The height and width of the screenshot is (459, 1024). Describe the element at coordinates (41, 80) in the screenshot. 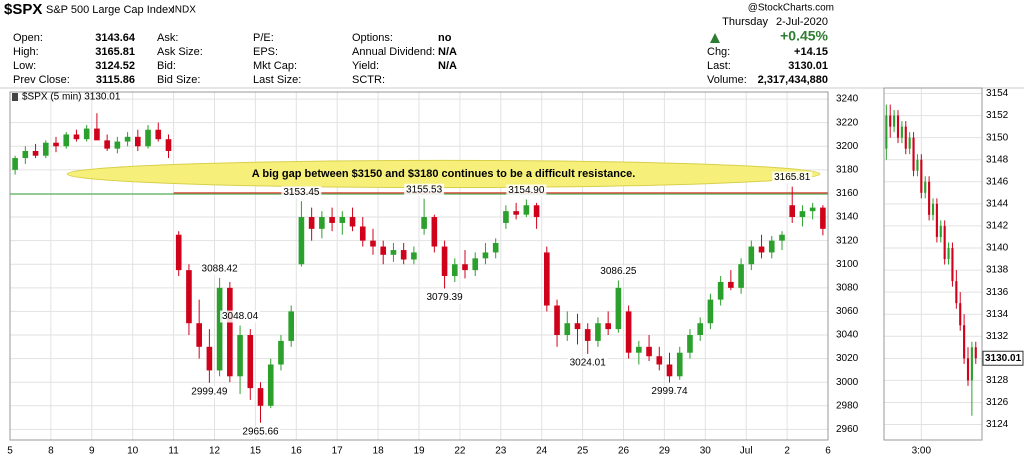

I see `field-label: Prev Close:` at that location.